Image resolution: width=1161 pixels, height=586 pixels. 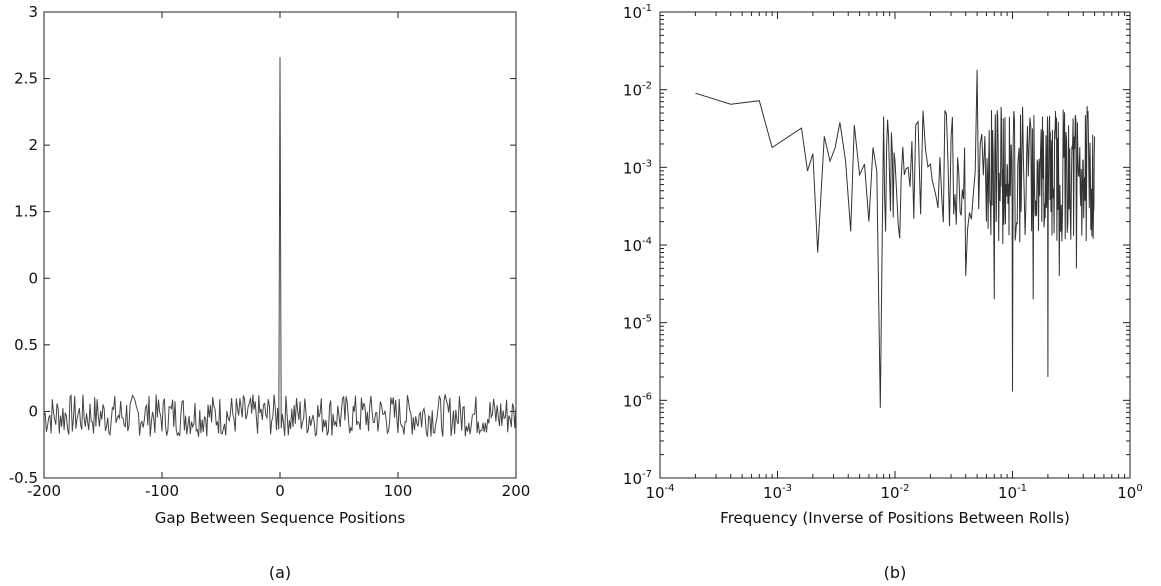 What do you see at coordinates (162, 491) in the screenshot?
I see `plot-a-xtick-label: -100` at bounding box center [162, 491].